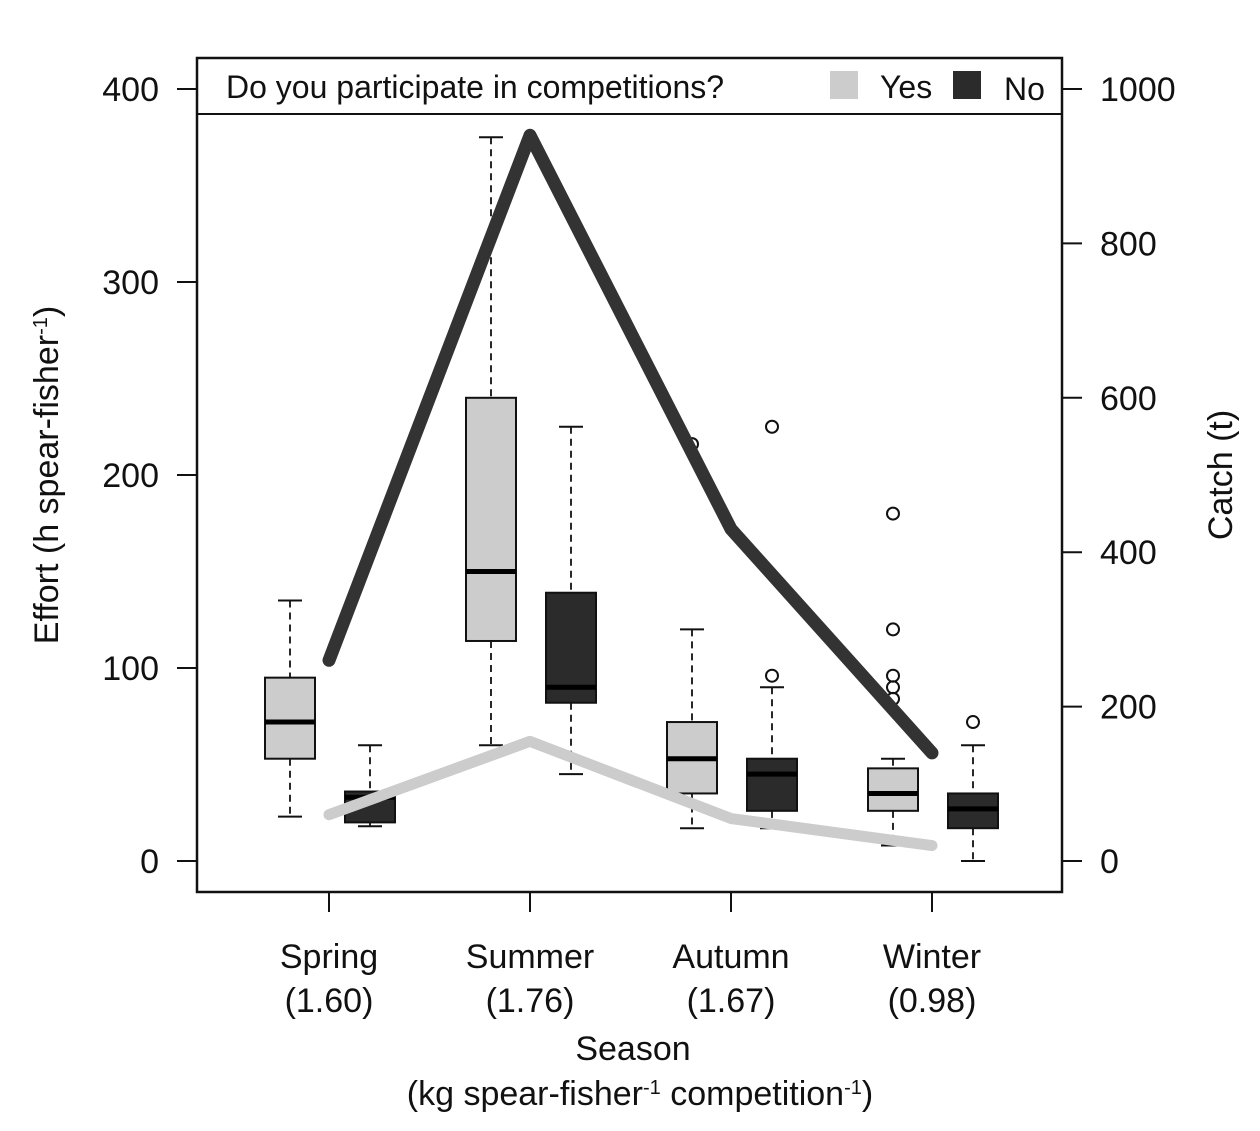 This screenshot has height=1131, width=1260. I want to click on left-tick-label: 0, so click(149, 862).